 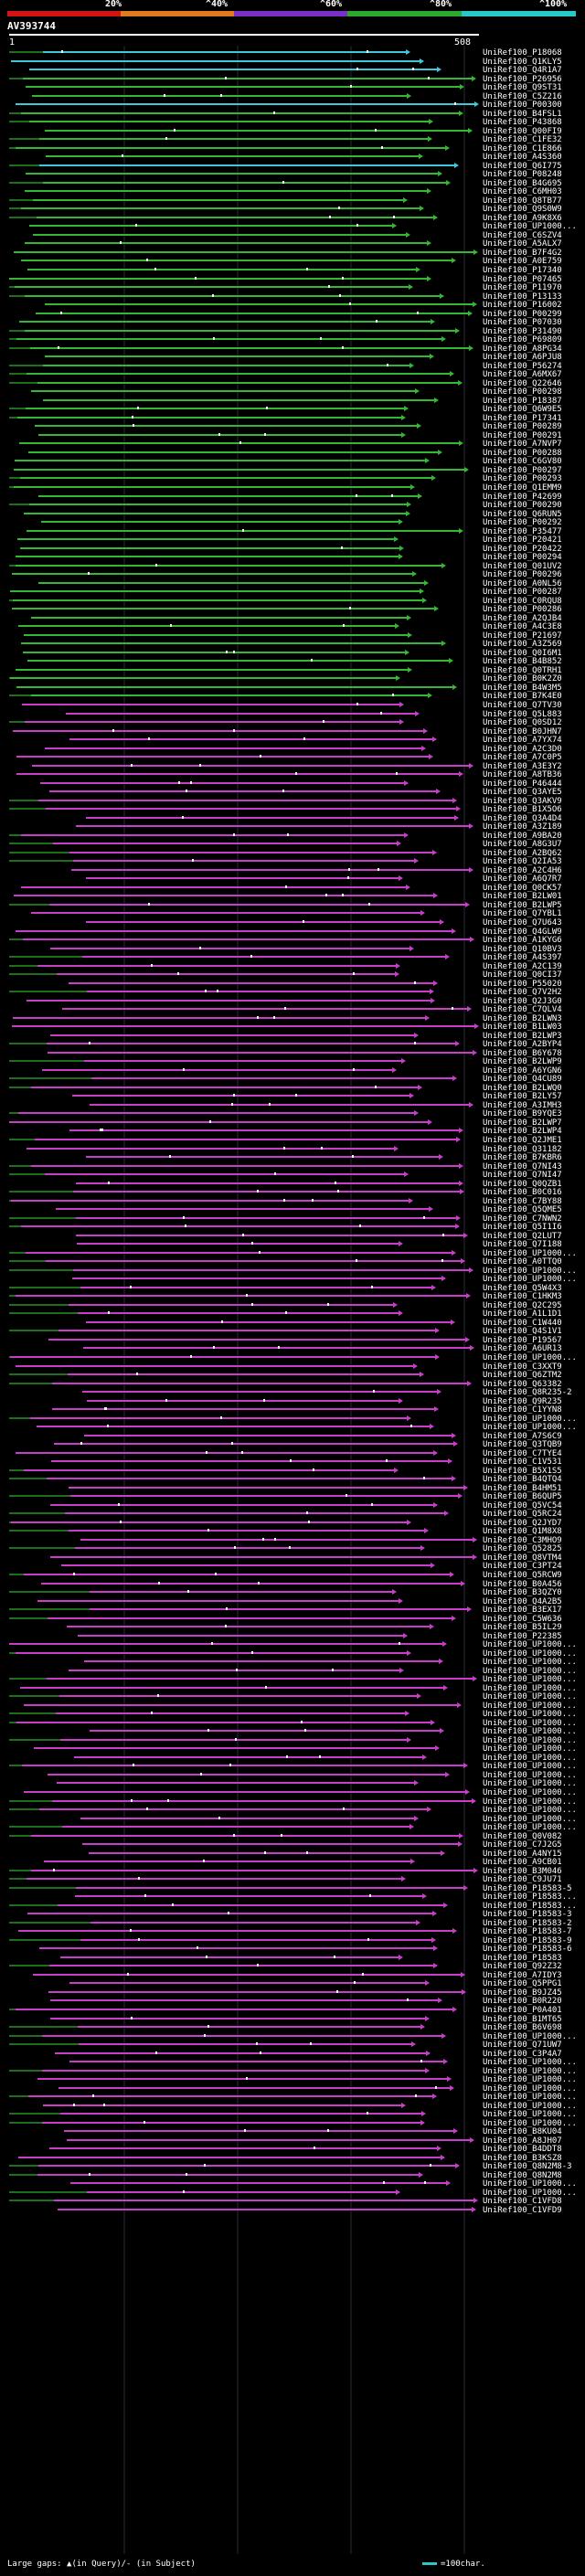 What do you see at coordinates (297, 392) in the screenshot?
I see `hit-row: UniRef100_P00298` at bounding box center [297, 392].